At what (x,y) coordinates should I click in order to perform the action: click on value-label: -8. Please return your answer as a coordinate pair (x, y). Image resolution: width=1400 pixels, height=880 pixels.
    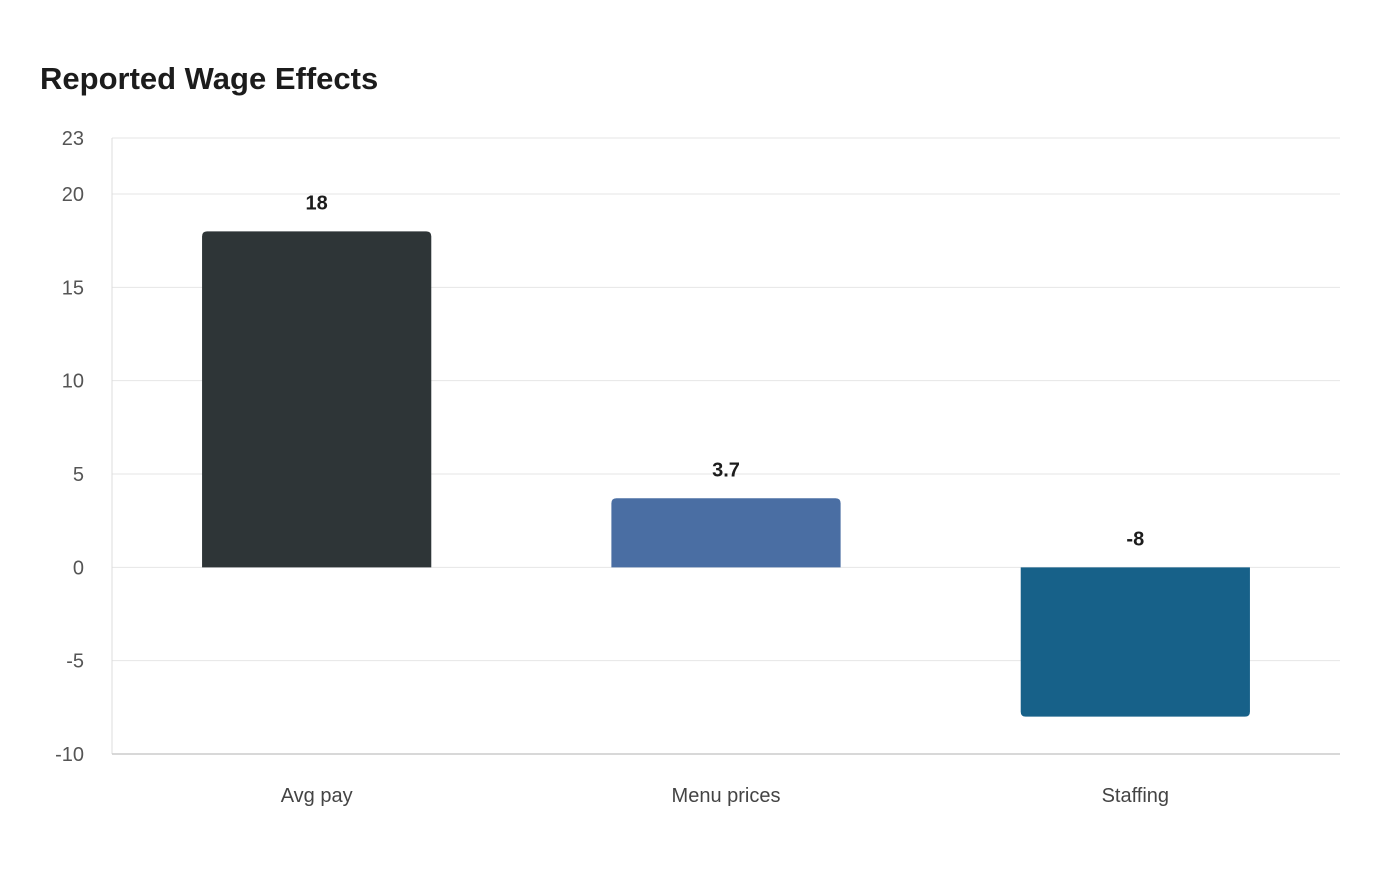
    Looking at the image, I should click on (1135, 539).